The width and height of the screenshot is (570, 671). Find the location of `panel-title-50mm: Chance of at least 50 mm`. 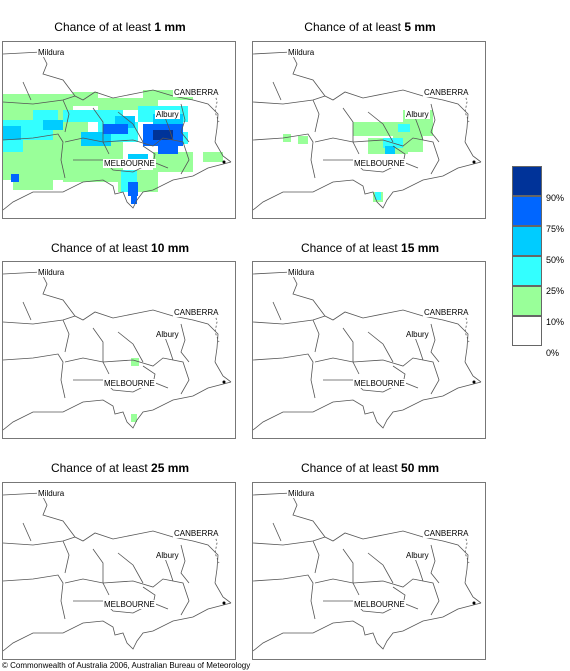

panel-title-50mm: Chance of at least 50 mm is located at coordinates (370, 468).